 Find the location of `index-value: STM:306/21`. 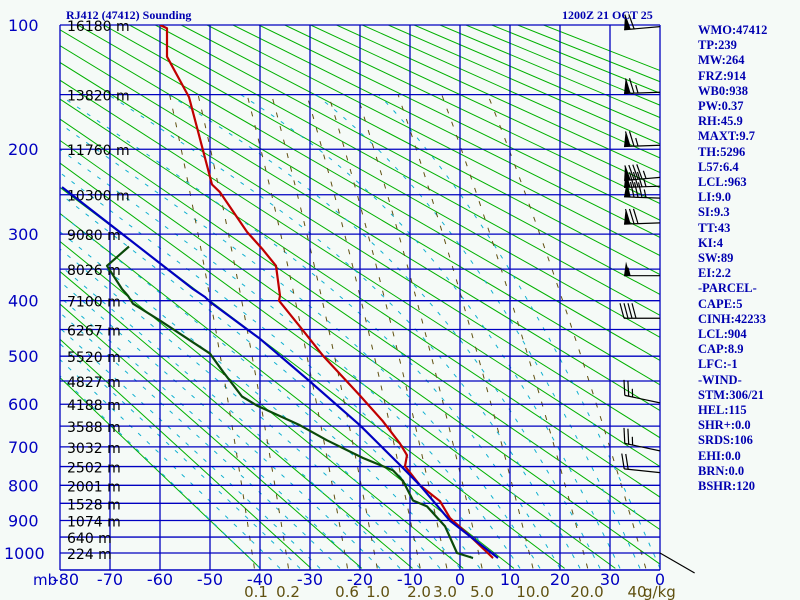

index-value: STM:306/21 is located at coordinates (731, 394).